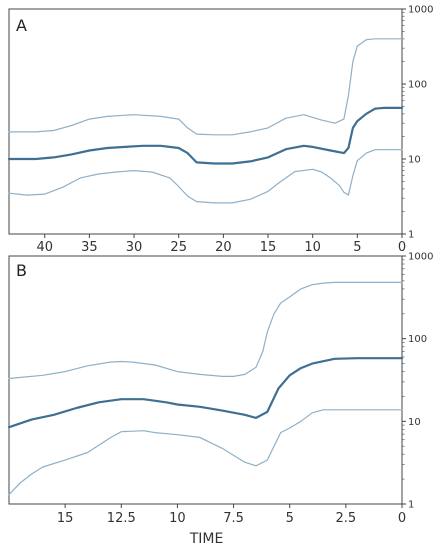  I want to click on x-tick-label: 20, so click(223, 247).